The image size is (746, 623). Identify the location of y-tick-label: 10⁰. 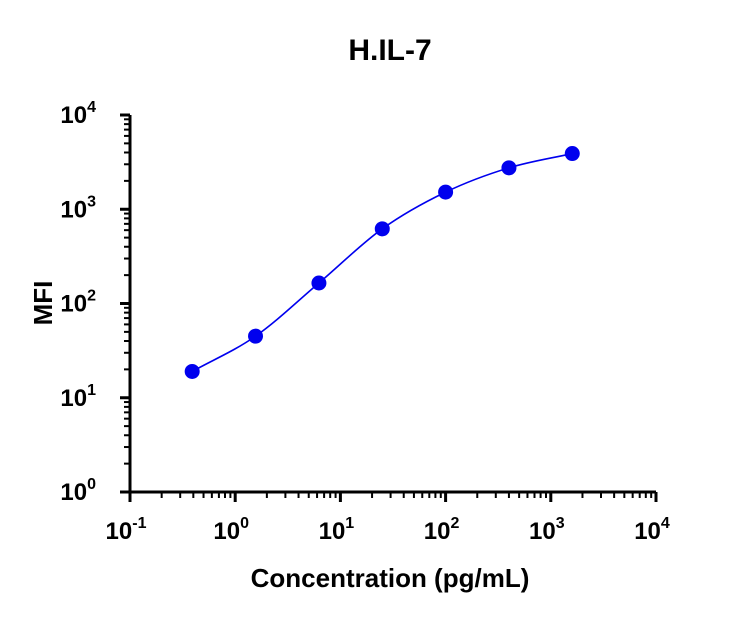
(78, 491).